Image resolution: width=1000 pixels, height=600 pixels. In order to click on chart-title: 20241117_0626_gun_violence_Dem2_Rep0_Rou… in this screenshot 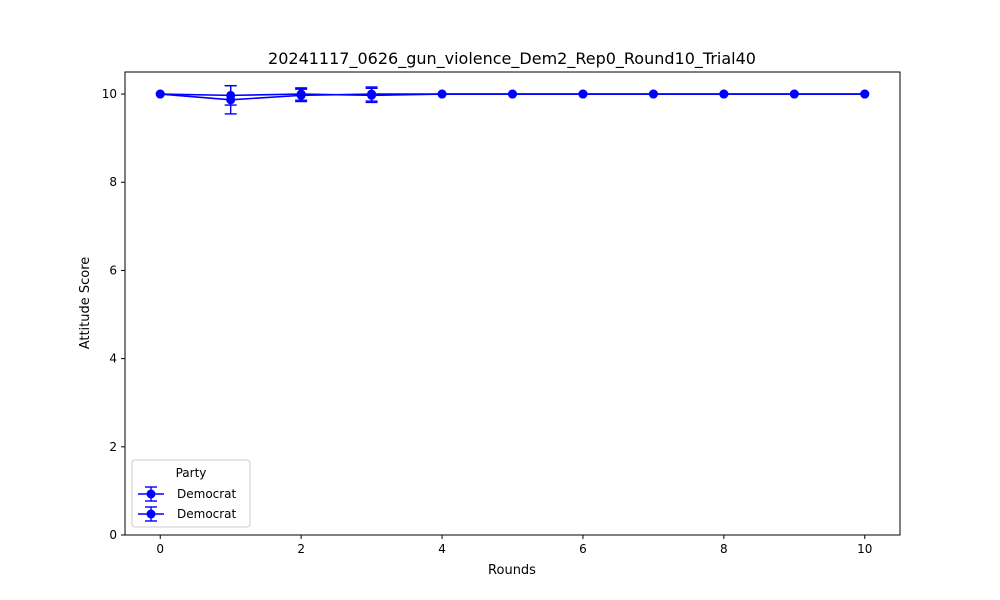, I will do `click(512, 59)`.